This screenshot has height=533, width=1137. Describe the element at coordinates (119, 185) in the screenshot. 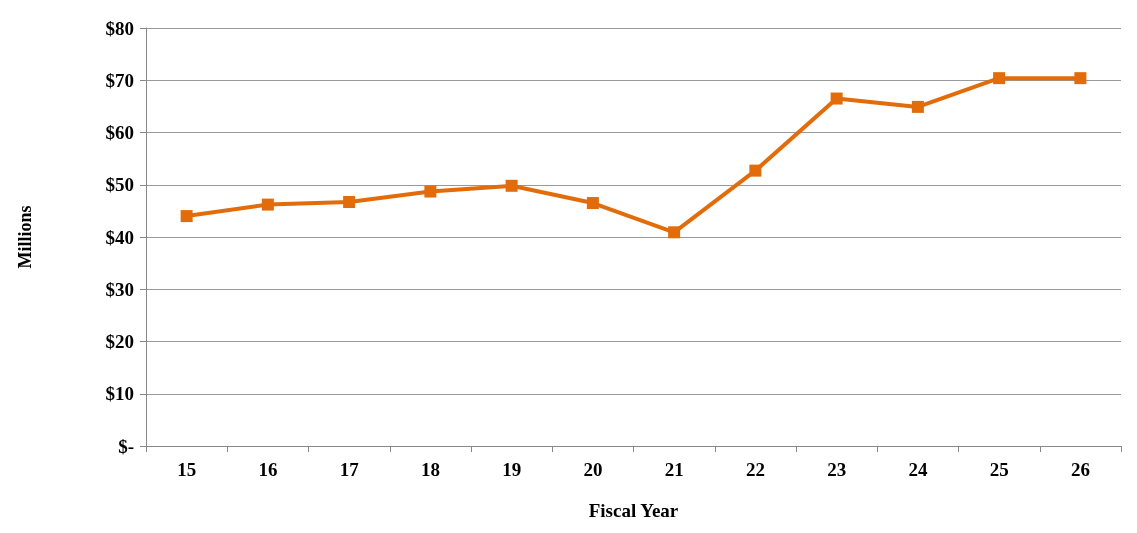

I see `y-tick-label: $50` at that location.